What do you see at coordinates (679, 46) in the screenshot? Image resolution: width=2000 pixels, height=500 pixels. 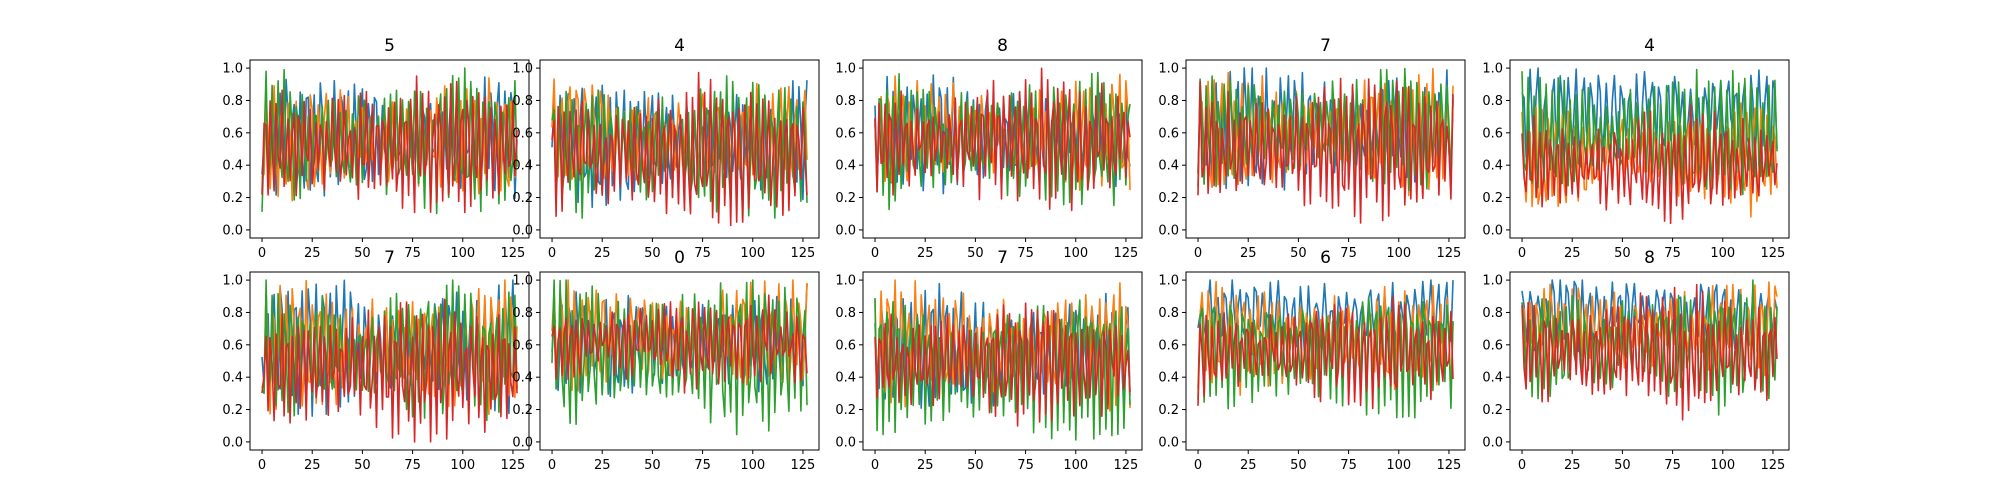 I see `subplot-title: 4` at bounding box center [679, 46].